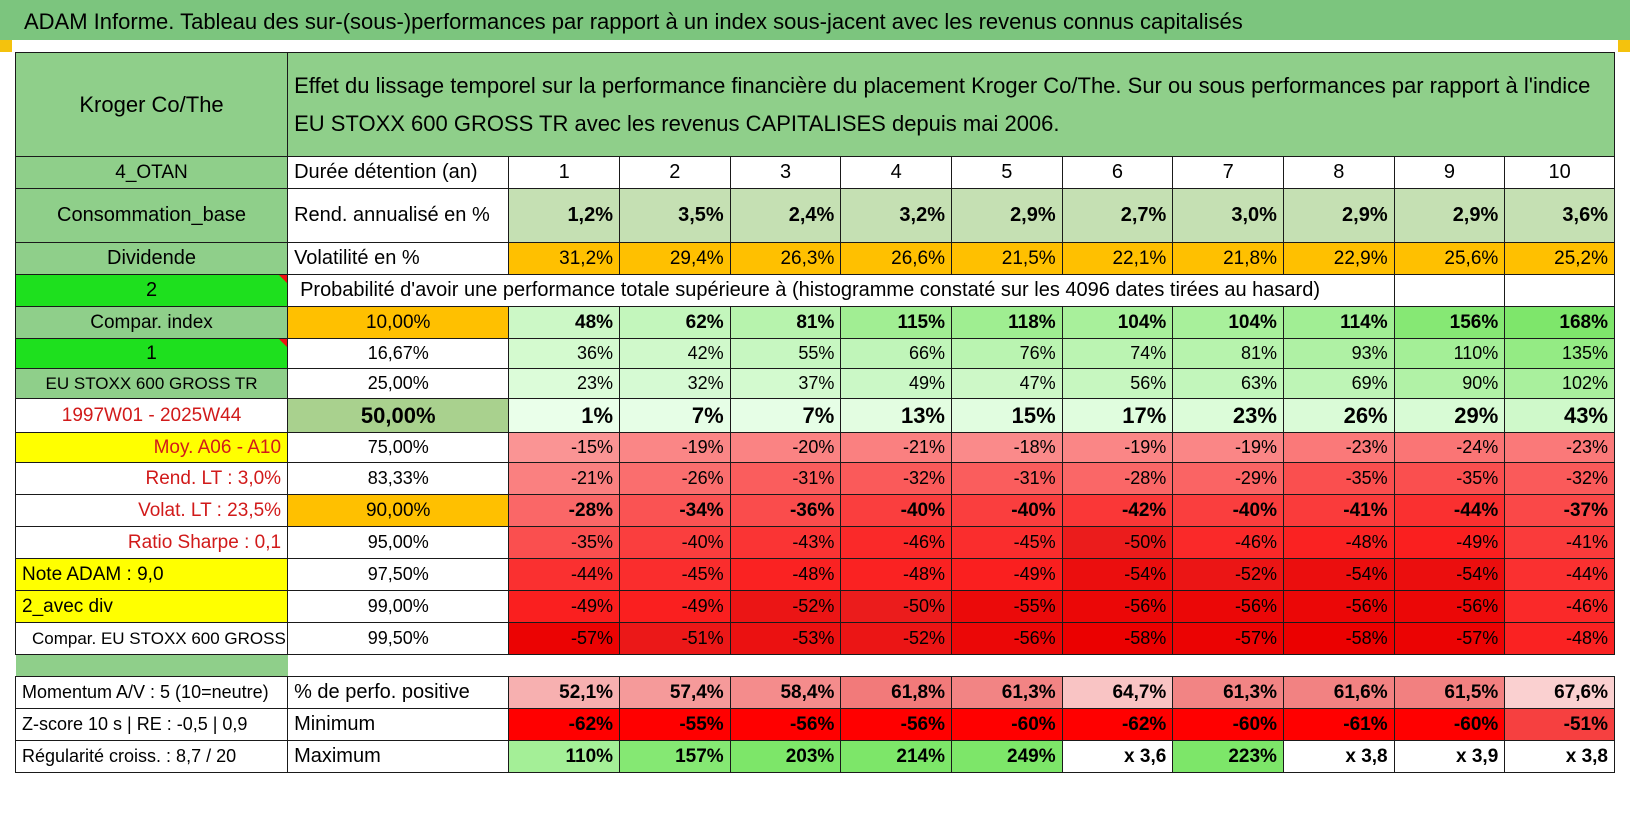  I want to click on summary-value: 52,1%, so click(564, 692).